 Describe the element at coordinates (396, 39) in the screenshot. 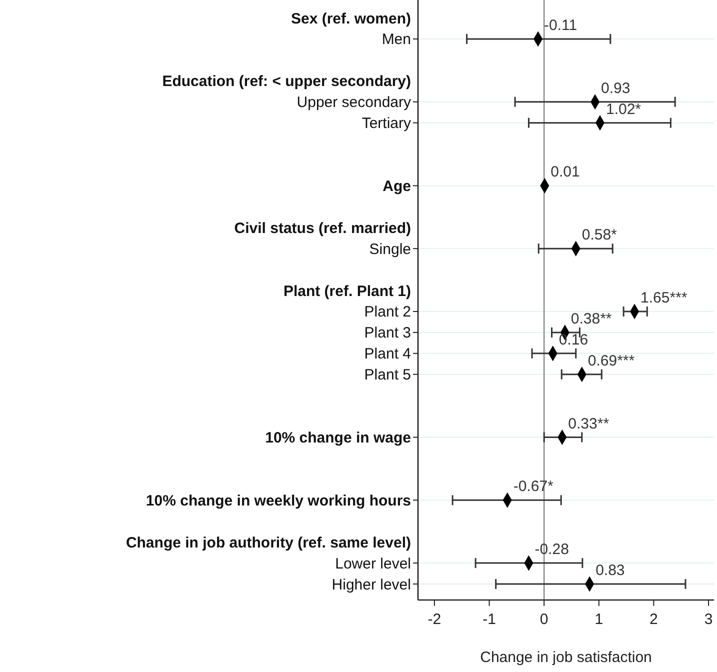

I see `y-tick-label: Men` at that location.